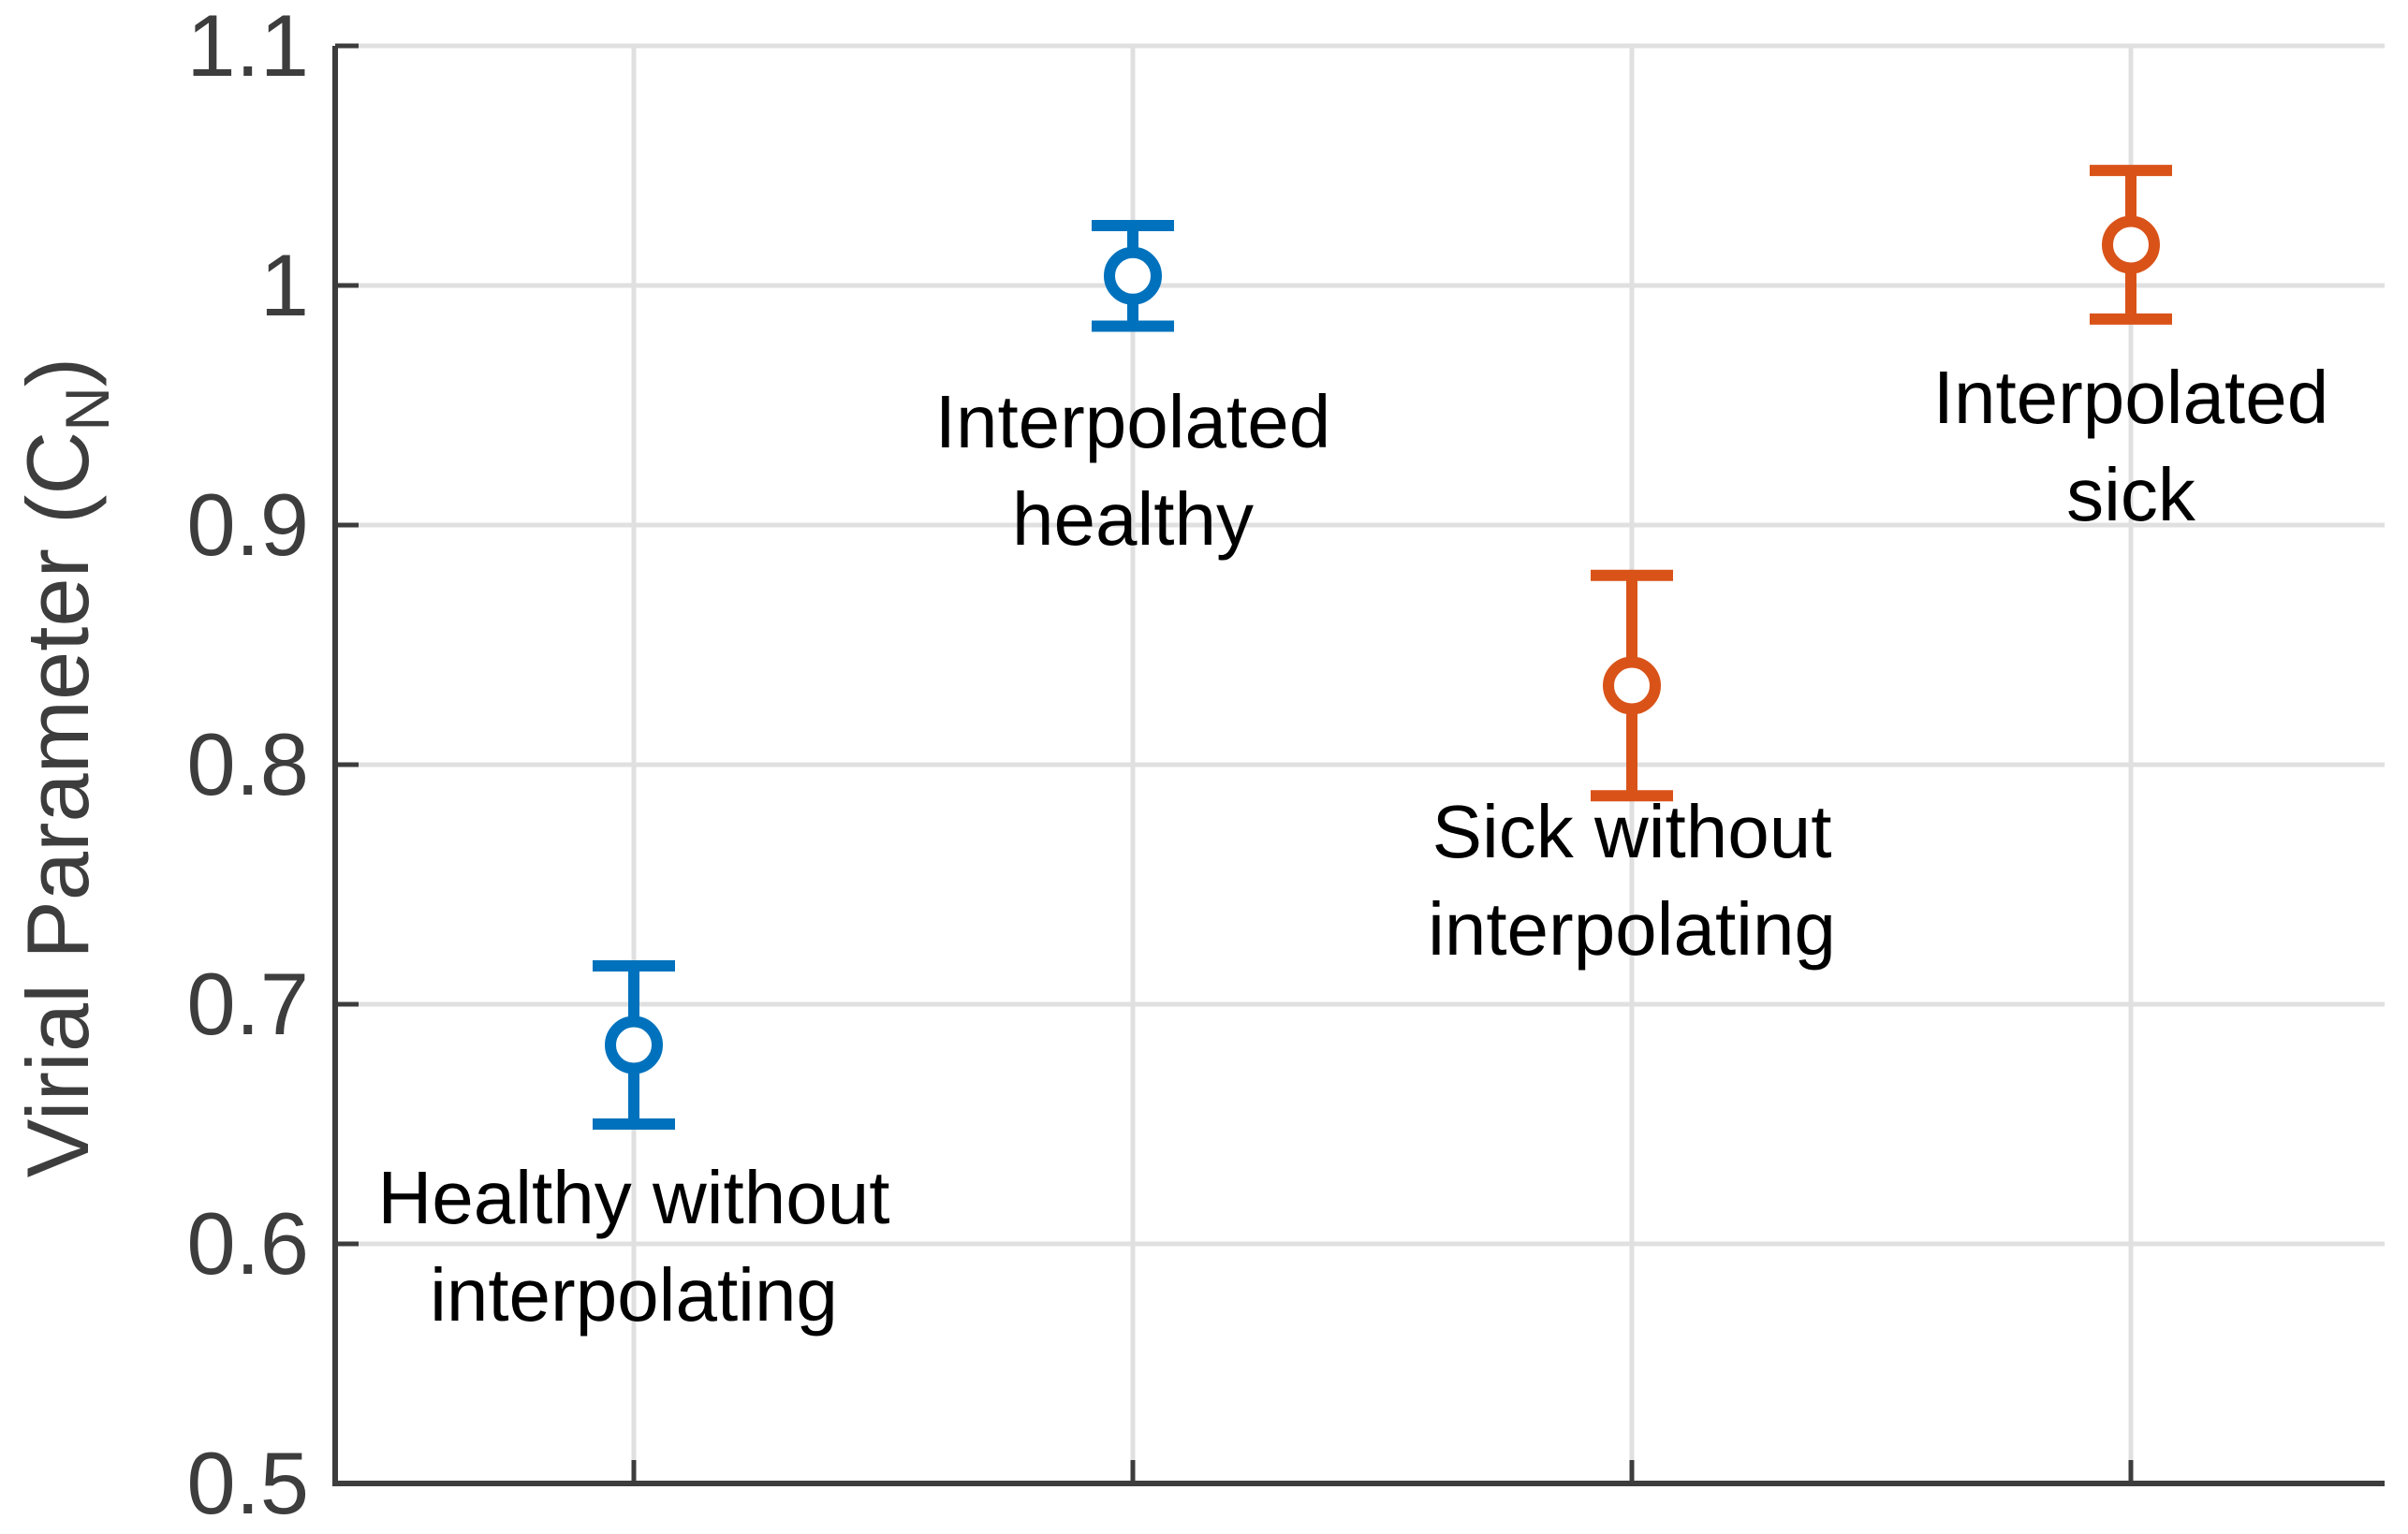  I want to click on y-tick-label: 0.8, so click(248, 764).